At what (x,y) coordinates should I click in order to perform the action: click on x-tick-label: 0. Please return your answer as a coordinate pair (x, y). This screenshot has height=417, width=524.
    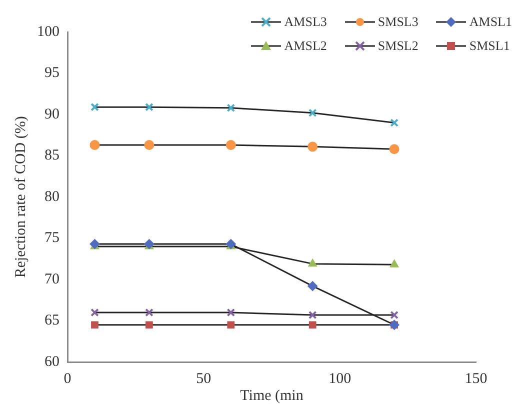
    Looking at the image, I should click on (68, 378).